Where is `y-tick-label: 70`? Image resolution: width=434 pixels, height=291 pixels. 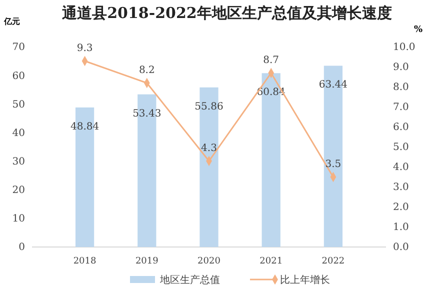
y-tick-label: 70 is located at coordinates (18, 48).